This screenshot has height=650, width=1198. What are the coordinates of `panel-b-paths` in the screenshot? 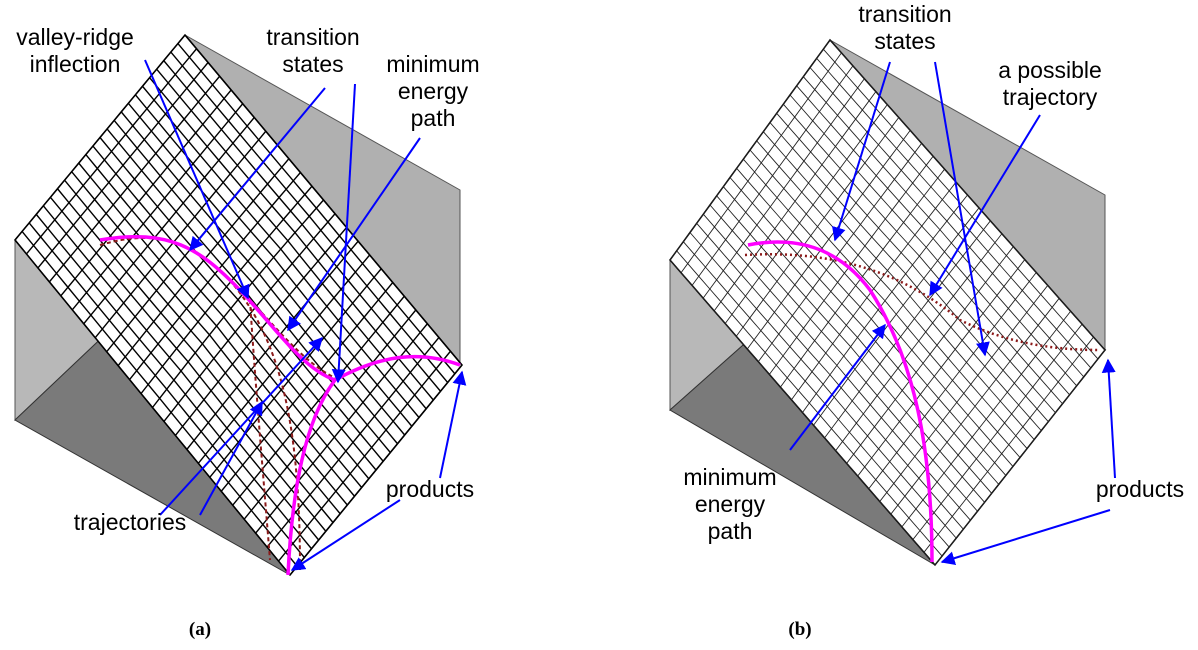 It's located at (922, 401).